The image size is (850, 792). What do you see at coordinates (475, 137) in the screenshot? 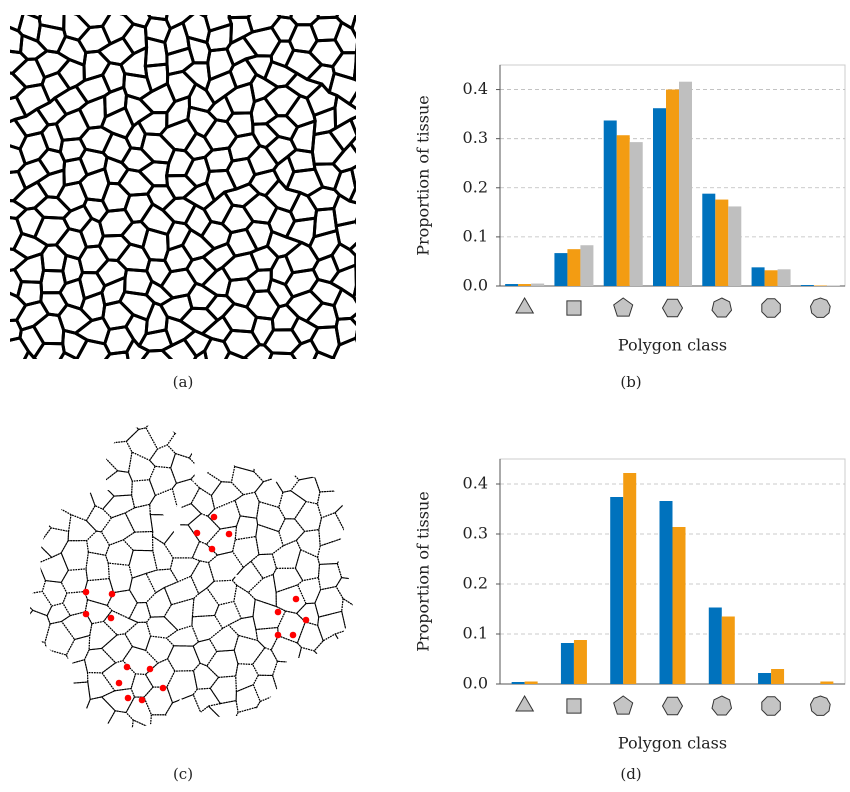
I see `y-tick-label: 0.3` at bounding box center [475, 137].